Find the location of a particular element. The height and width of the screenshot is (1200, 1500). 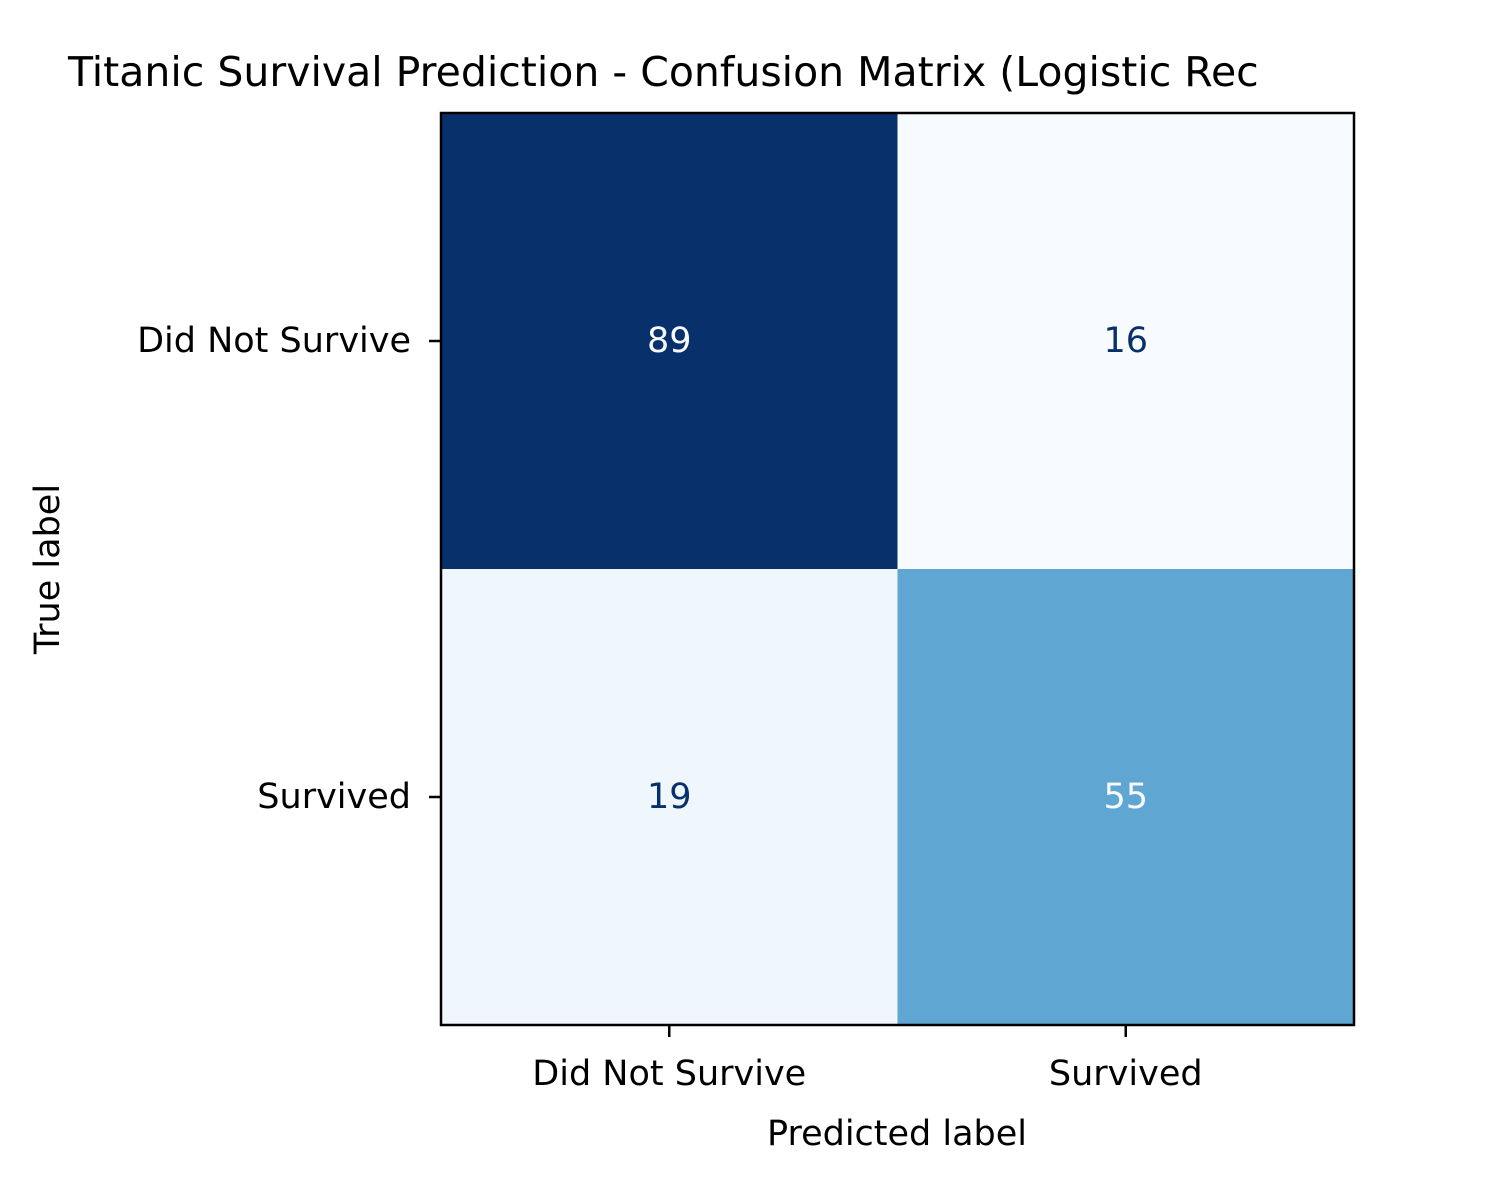

x-axis-ticks: Did Not Survive Survived is located at coordinates (867, 1059).